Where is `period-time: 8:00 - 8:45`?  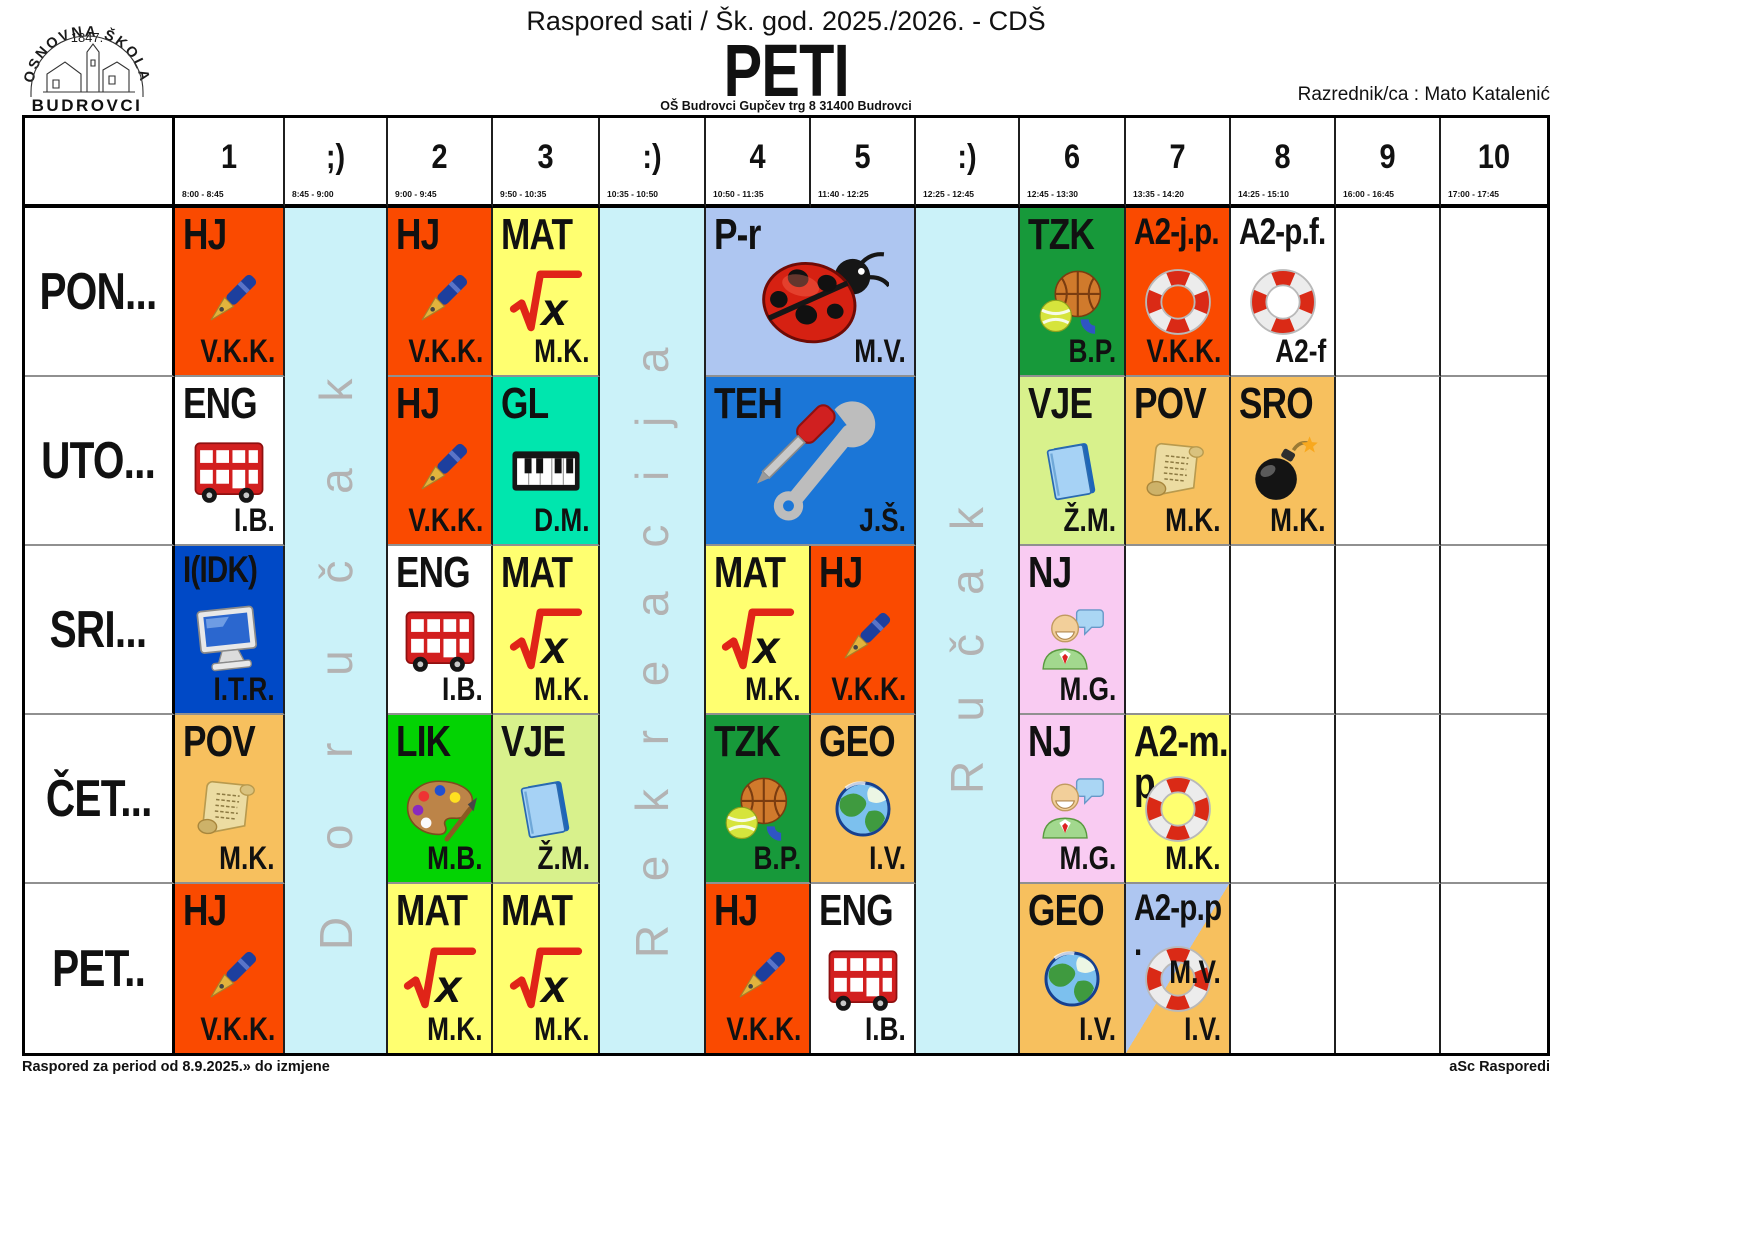
period-time: 8:00 - 8:45 is located at coordinates (203, 194).